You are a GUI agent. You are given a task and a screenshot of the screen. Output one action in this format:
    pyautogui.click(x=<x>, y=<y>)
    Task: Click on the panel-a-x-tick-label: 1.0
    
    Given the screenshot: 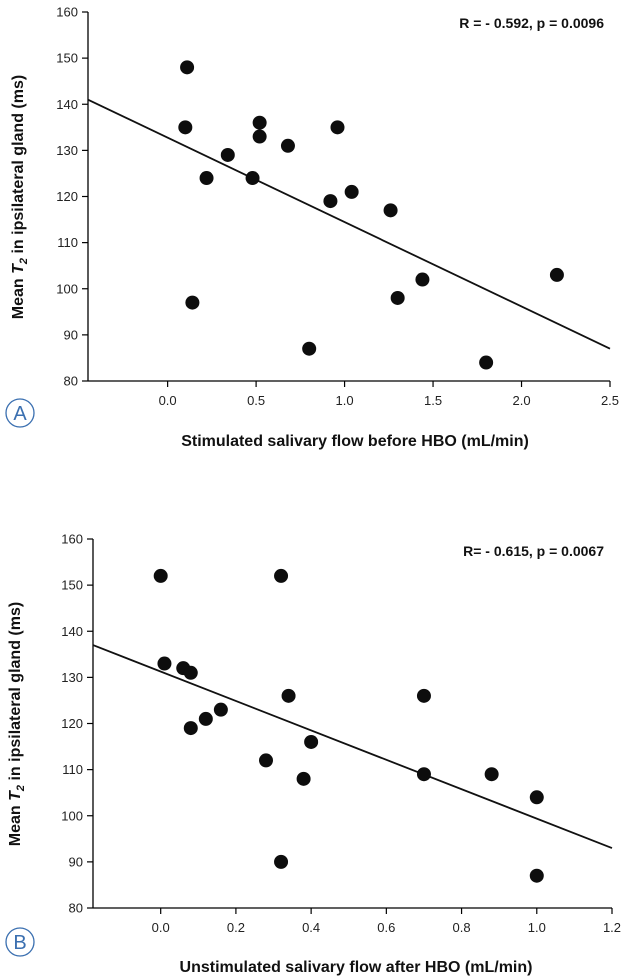 What is the action you would take?
    pyautogui.click(x=345, y=400)
    